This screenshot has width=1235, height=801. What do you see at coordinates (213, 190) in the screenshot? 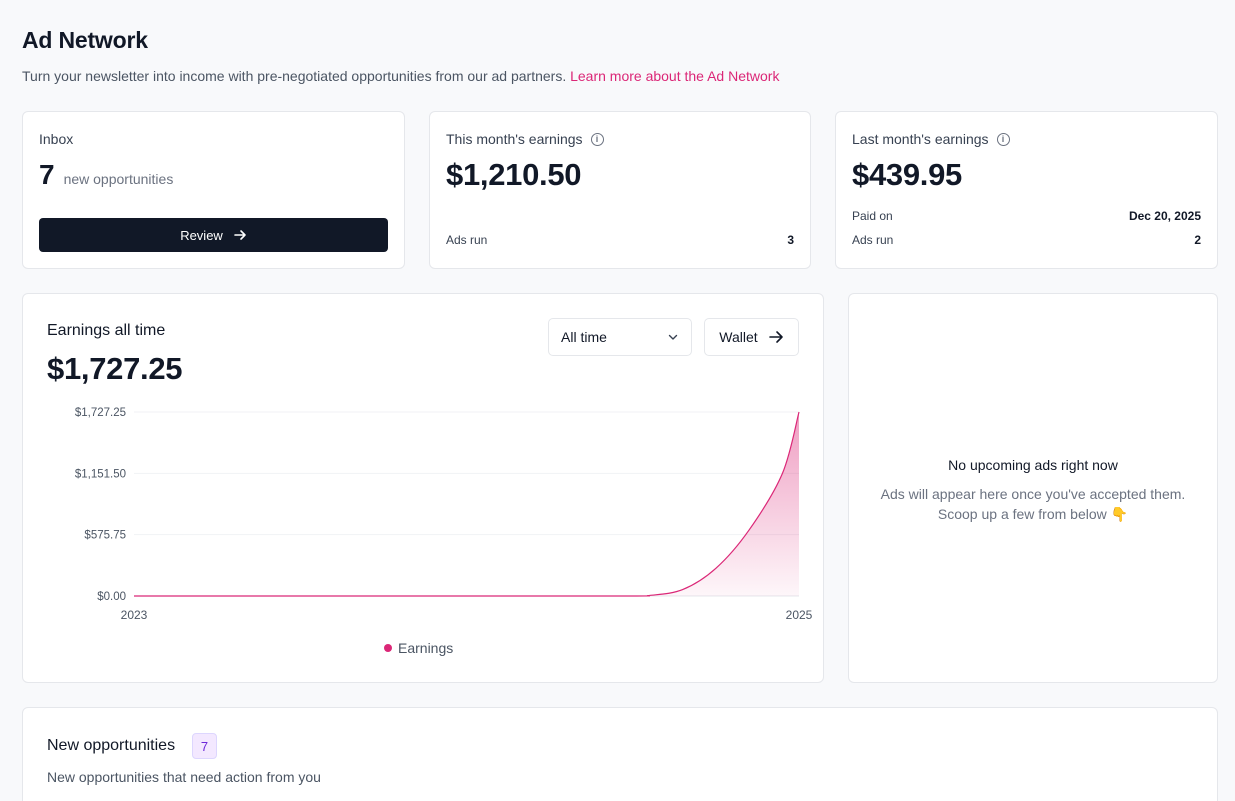
I see `inbox-card: Inbox 7 new opportunities Review` at bounding box center [213, 190].